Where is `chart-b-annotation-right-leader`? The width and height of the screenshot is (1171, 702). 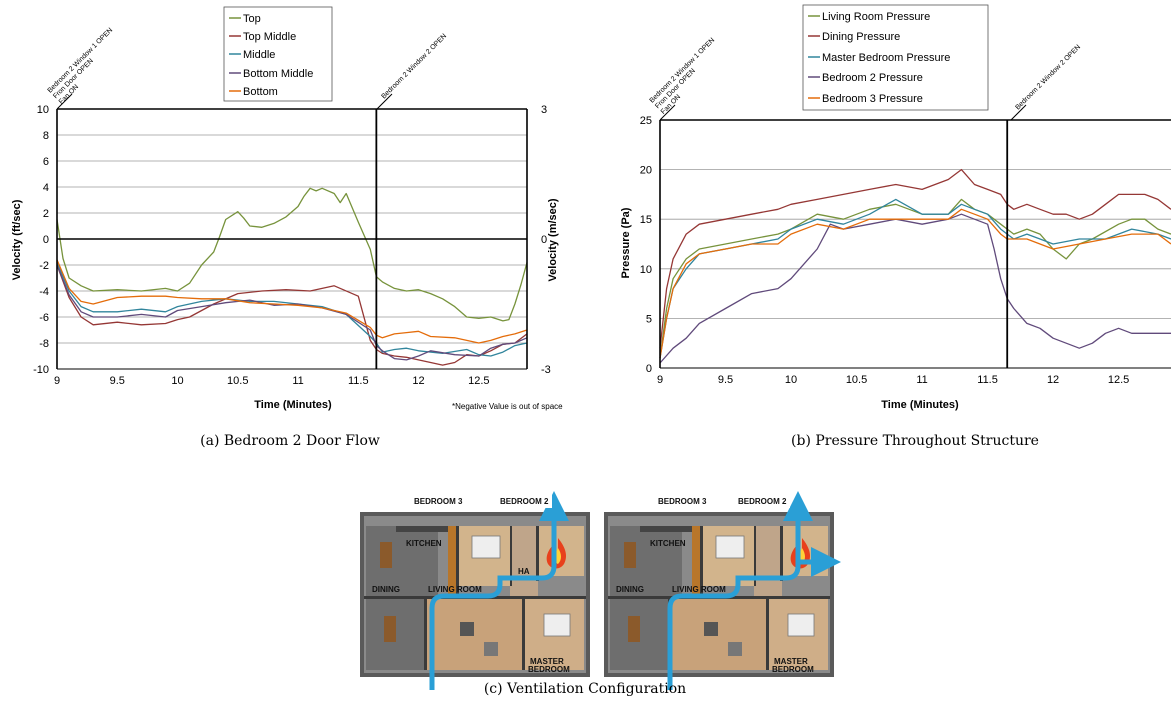
chart-b-annotation-right-leader is located at coordinates (1018, 112).